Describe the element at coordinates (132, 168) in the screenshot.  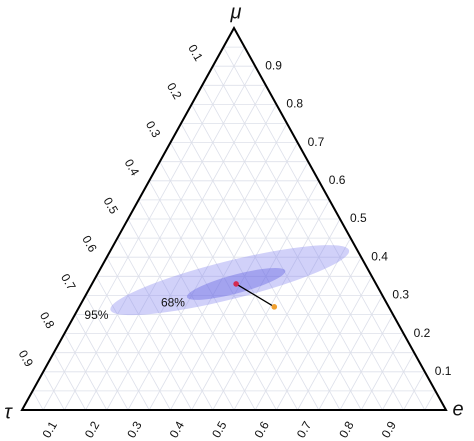
I see `left-tick-label: 0.4` at that location.